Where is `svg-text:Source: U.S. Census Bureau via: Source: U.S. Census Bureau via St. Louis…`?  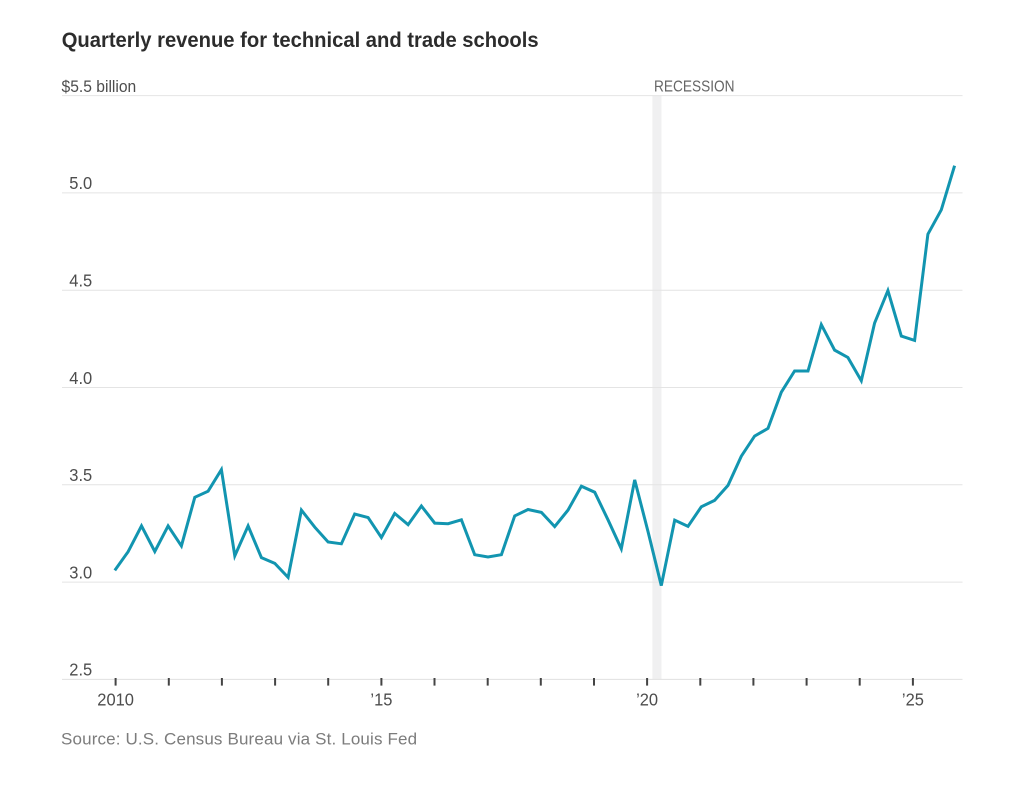 svg-text:Source: U.S. Census Bureau via: Source: U.S. Census Bureau via St. Louis… is located at coordinates (239, 739).